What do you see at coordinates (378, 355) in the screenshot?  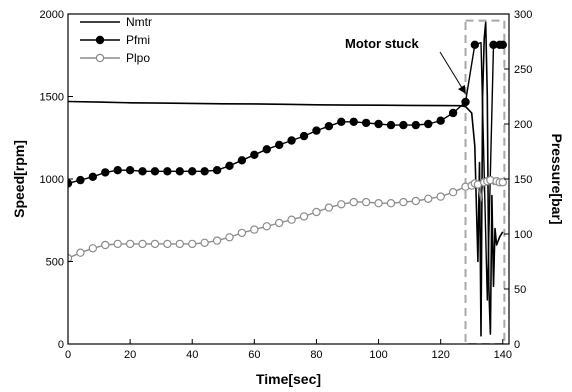 I see `x-tick-label: 100` at bounding box center [378, 355].